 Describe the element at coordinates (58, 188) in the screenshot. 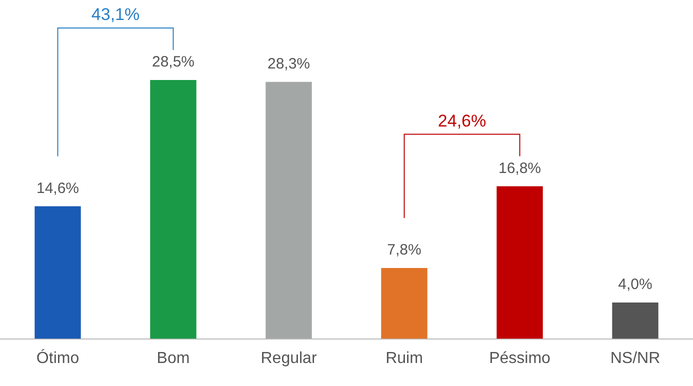

I see `data-label: 14,6%` at that location.